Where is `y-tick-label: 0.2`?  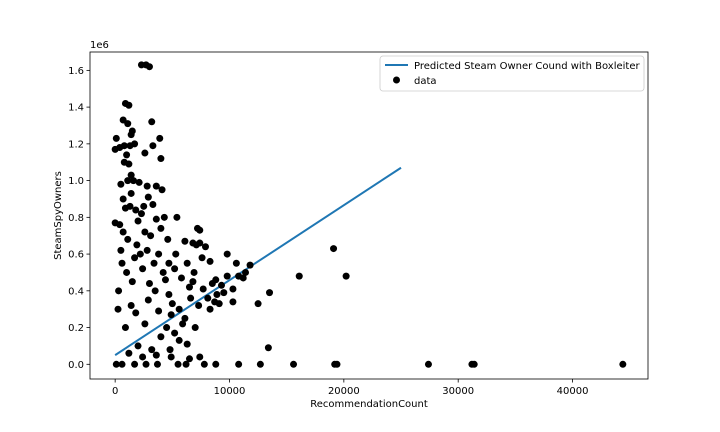 y-tick-label: 0.2 is located at coordinates (76, 328).